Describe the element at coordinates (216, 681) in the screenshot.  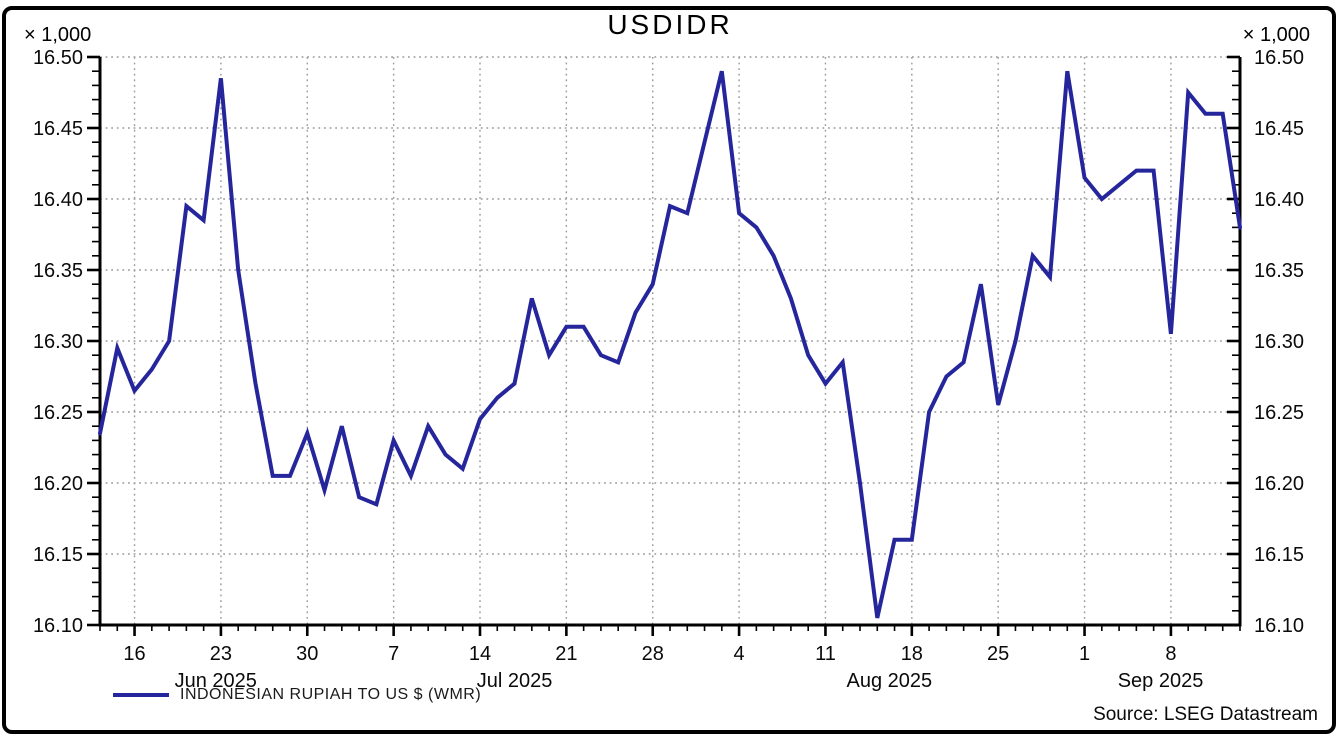
I see `x-axis-month-label: Jun 2025` at that location.